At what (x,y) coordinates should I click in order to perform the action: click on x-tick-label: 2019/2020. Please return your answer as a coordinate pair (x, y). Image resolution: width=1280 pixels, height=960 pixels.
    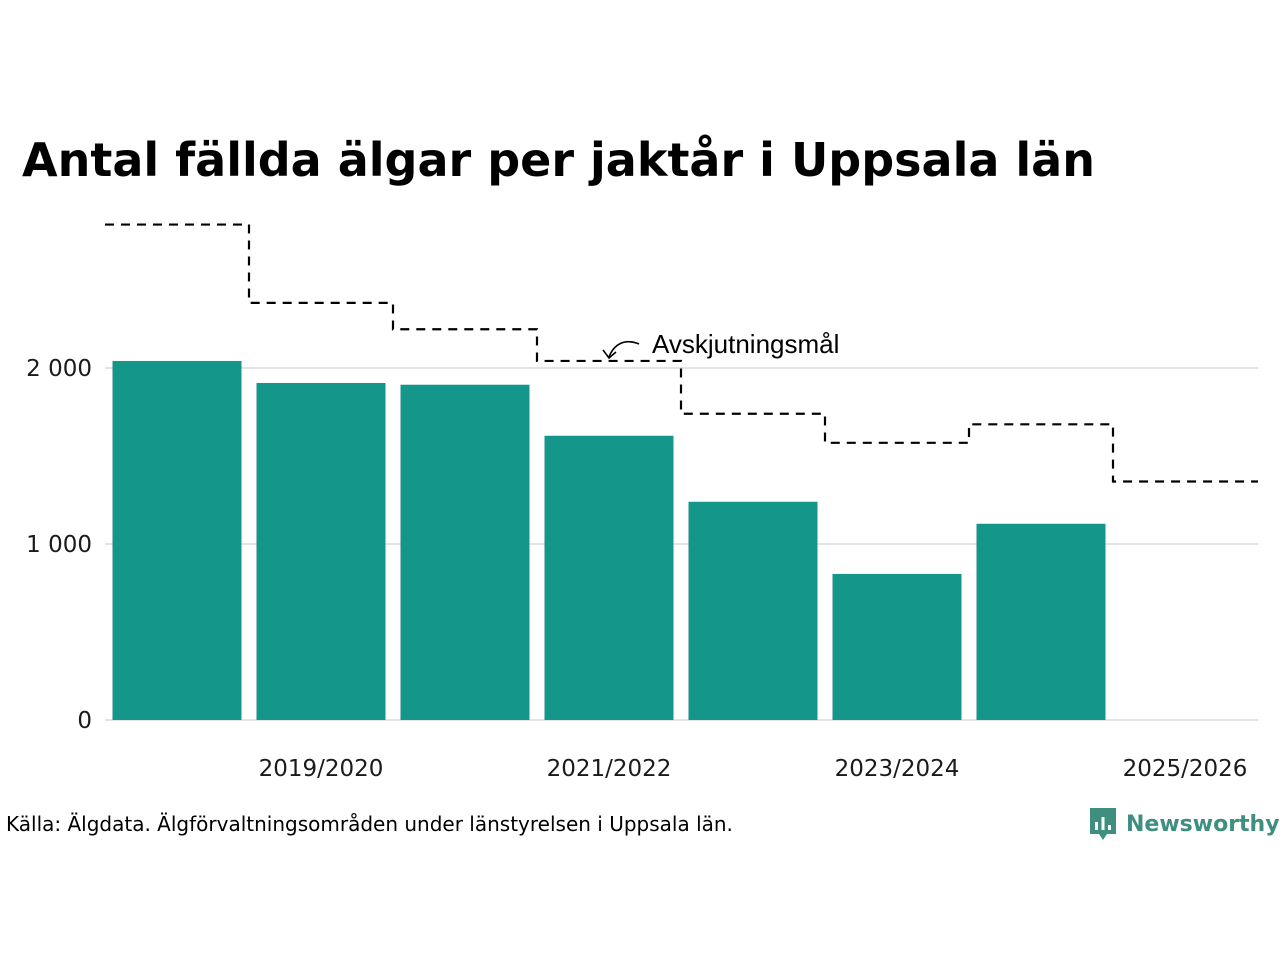
    Looking at the image, I should click on (321, 769).